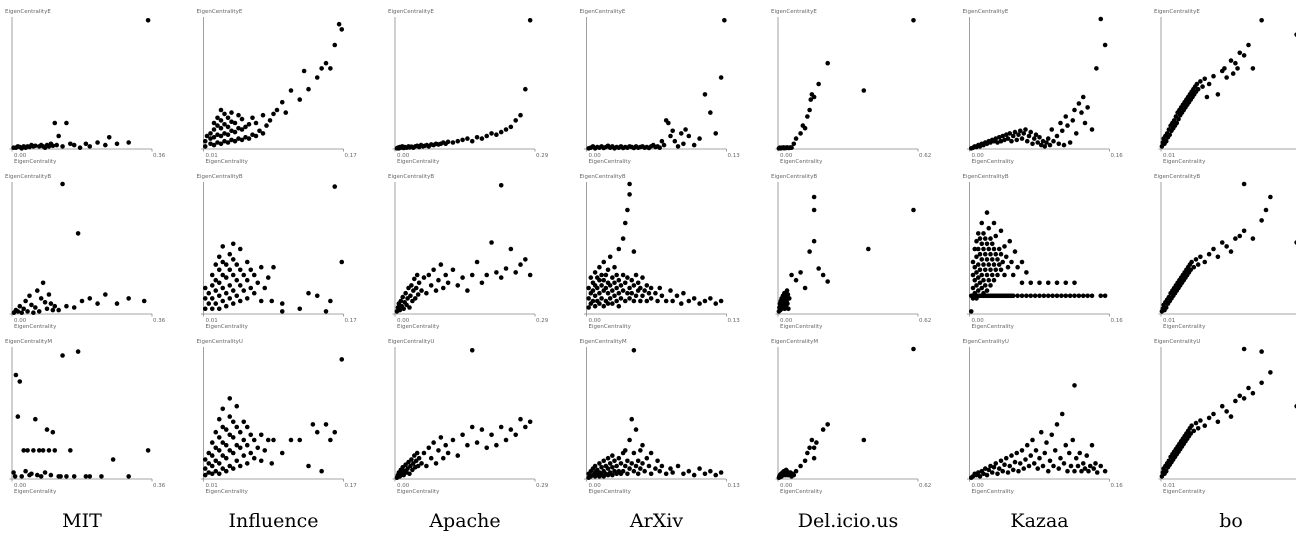 This screenshot has height=534, width=1296. What do you see at coordinates (277, 417) in the screenshot?
I see `panel-influence-row-3: EigenCentralityU 0.01 0.17 EigenCentrality` at bounding box center [277, 417].